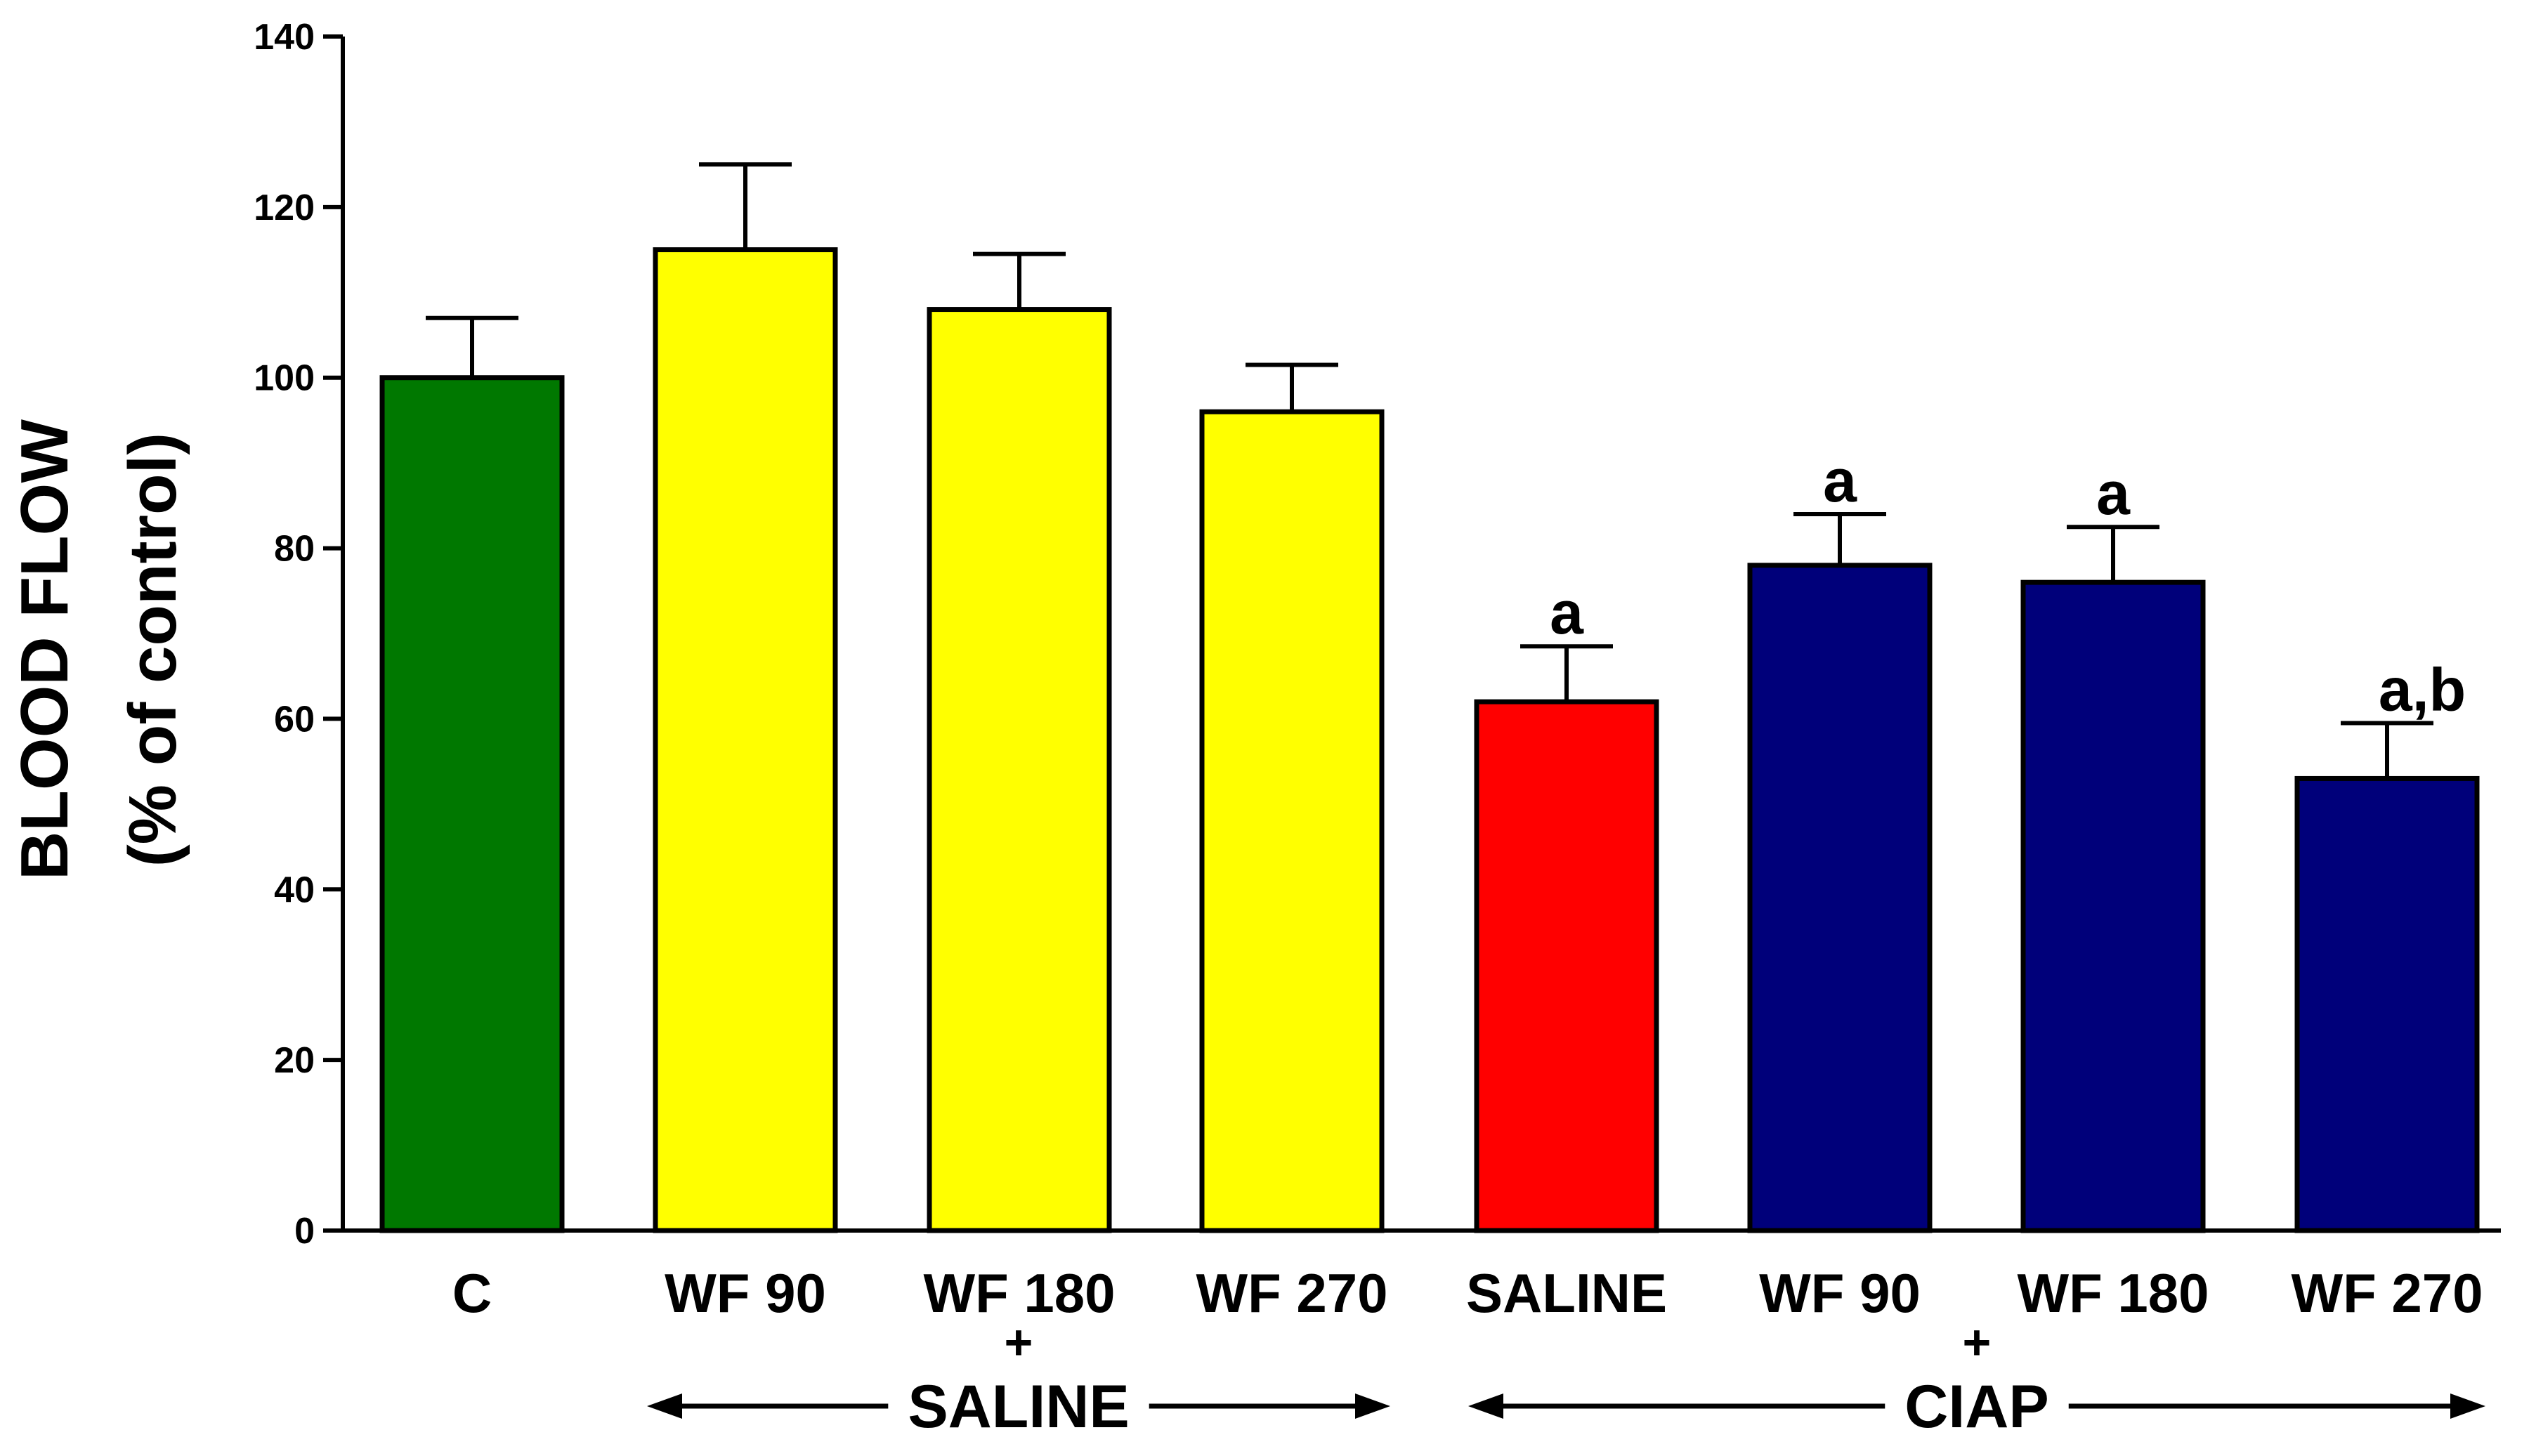 Image resolution: width=2536 pixels, height=1456 pixels. What do you see at coordinates (294, 549) in the screenshot?
I see `y-tick-label: 80` at bounding box center [294, 549].